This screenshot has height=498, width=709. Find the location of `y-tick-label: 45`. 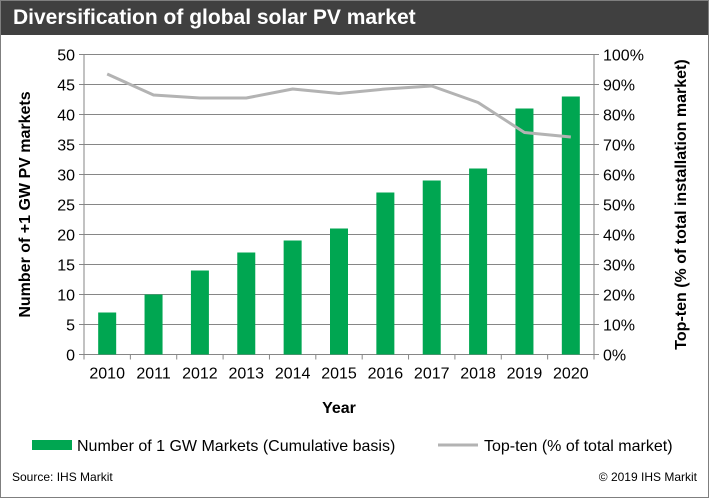

y-tick-label: 45 is located at coordinates (66, 86).